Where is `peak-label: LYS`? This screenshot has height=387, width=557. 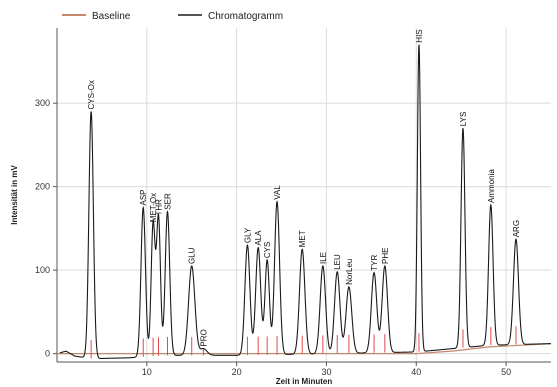 peak-label: LYS is located at coordinates (463, 119).